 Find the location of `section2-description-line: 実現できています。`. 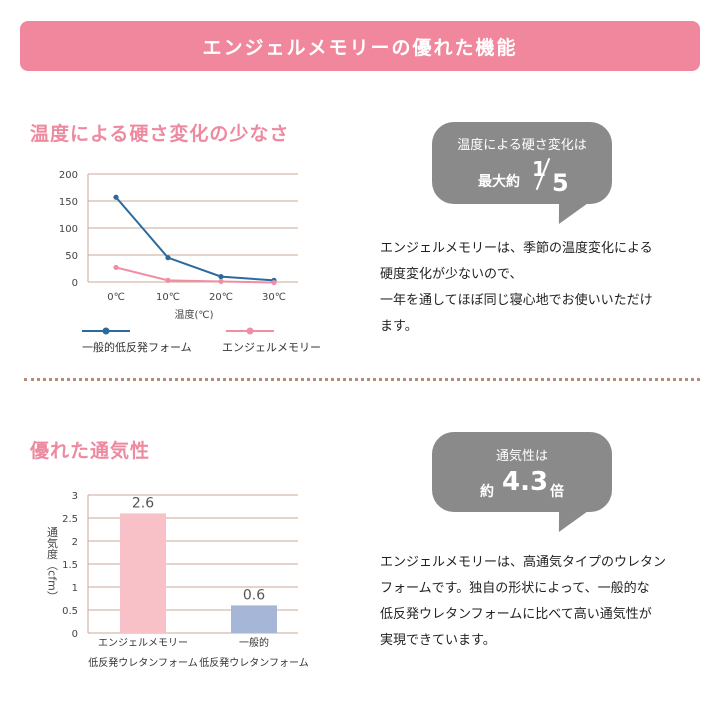

section2-description-line: 実現できています。 is located at coordinates (438, 640).